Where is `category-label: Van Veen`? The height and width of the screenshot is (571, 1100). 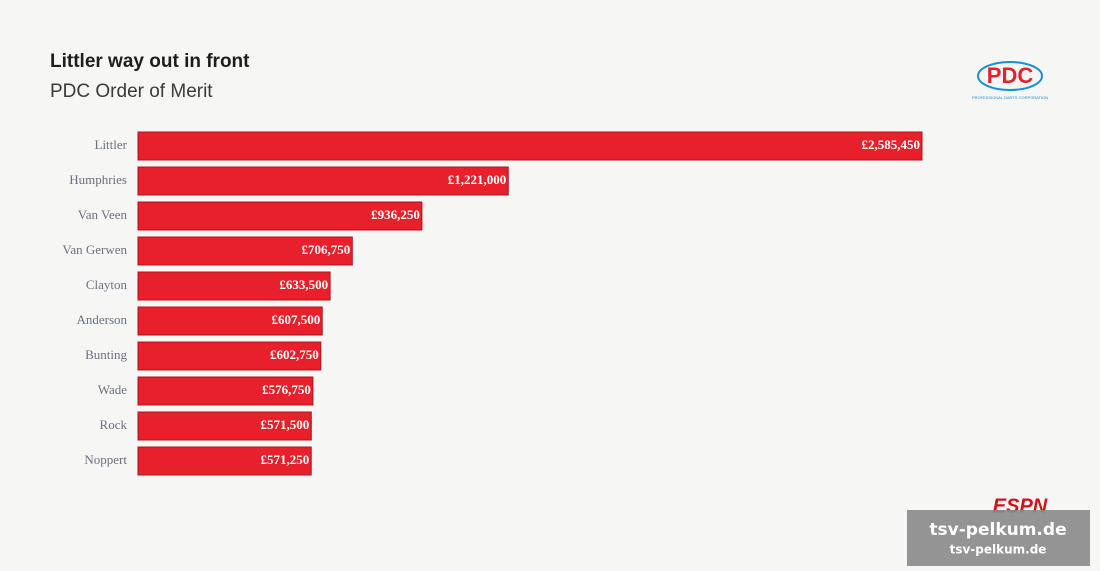
category-label: Van Veen is located at coordinates (103, 214).